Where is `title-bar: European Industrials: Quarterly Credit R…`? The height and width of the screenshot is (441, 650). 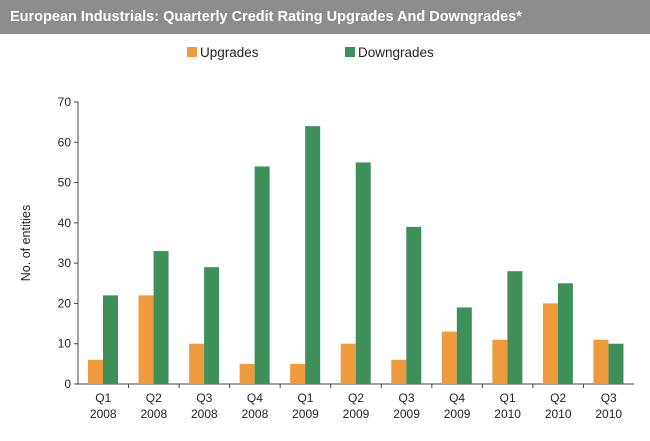 title-bar: European Industrials: Quarterly Credit R… is located at coordinates (325, 17).